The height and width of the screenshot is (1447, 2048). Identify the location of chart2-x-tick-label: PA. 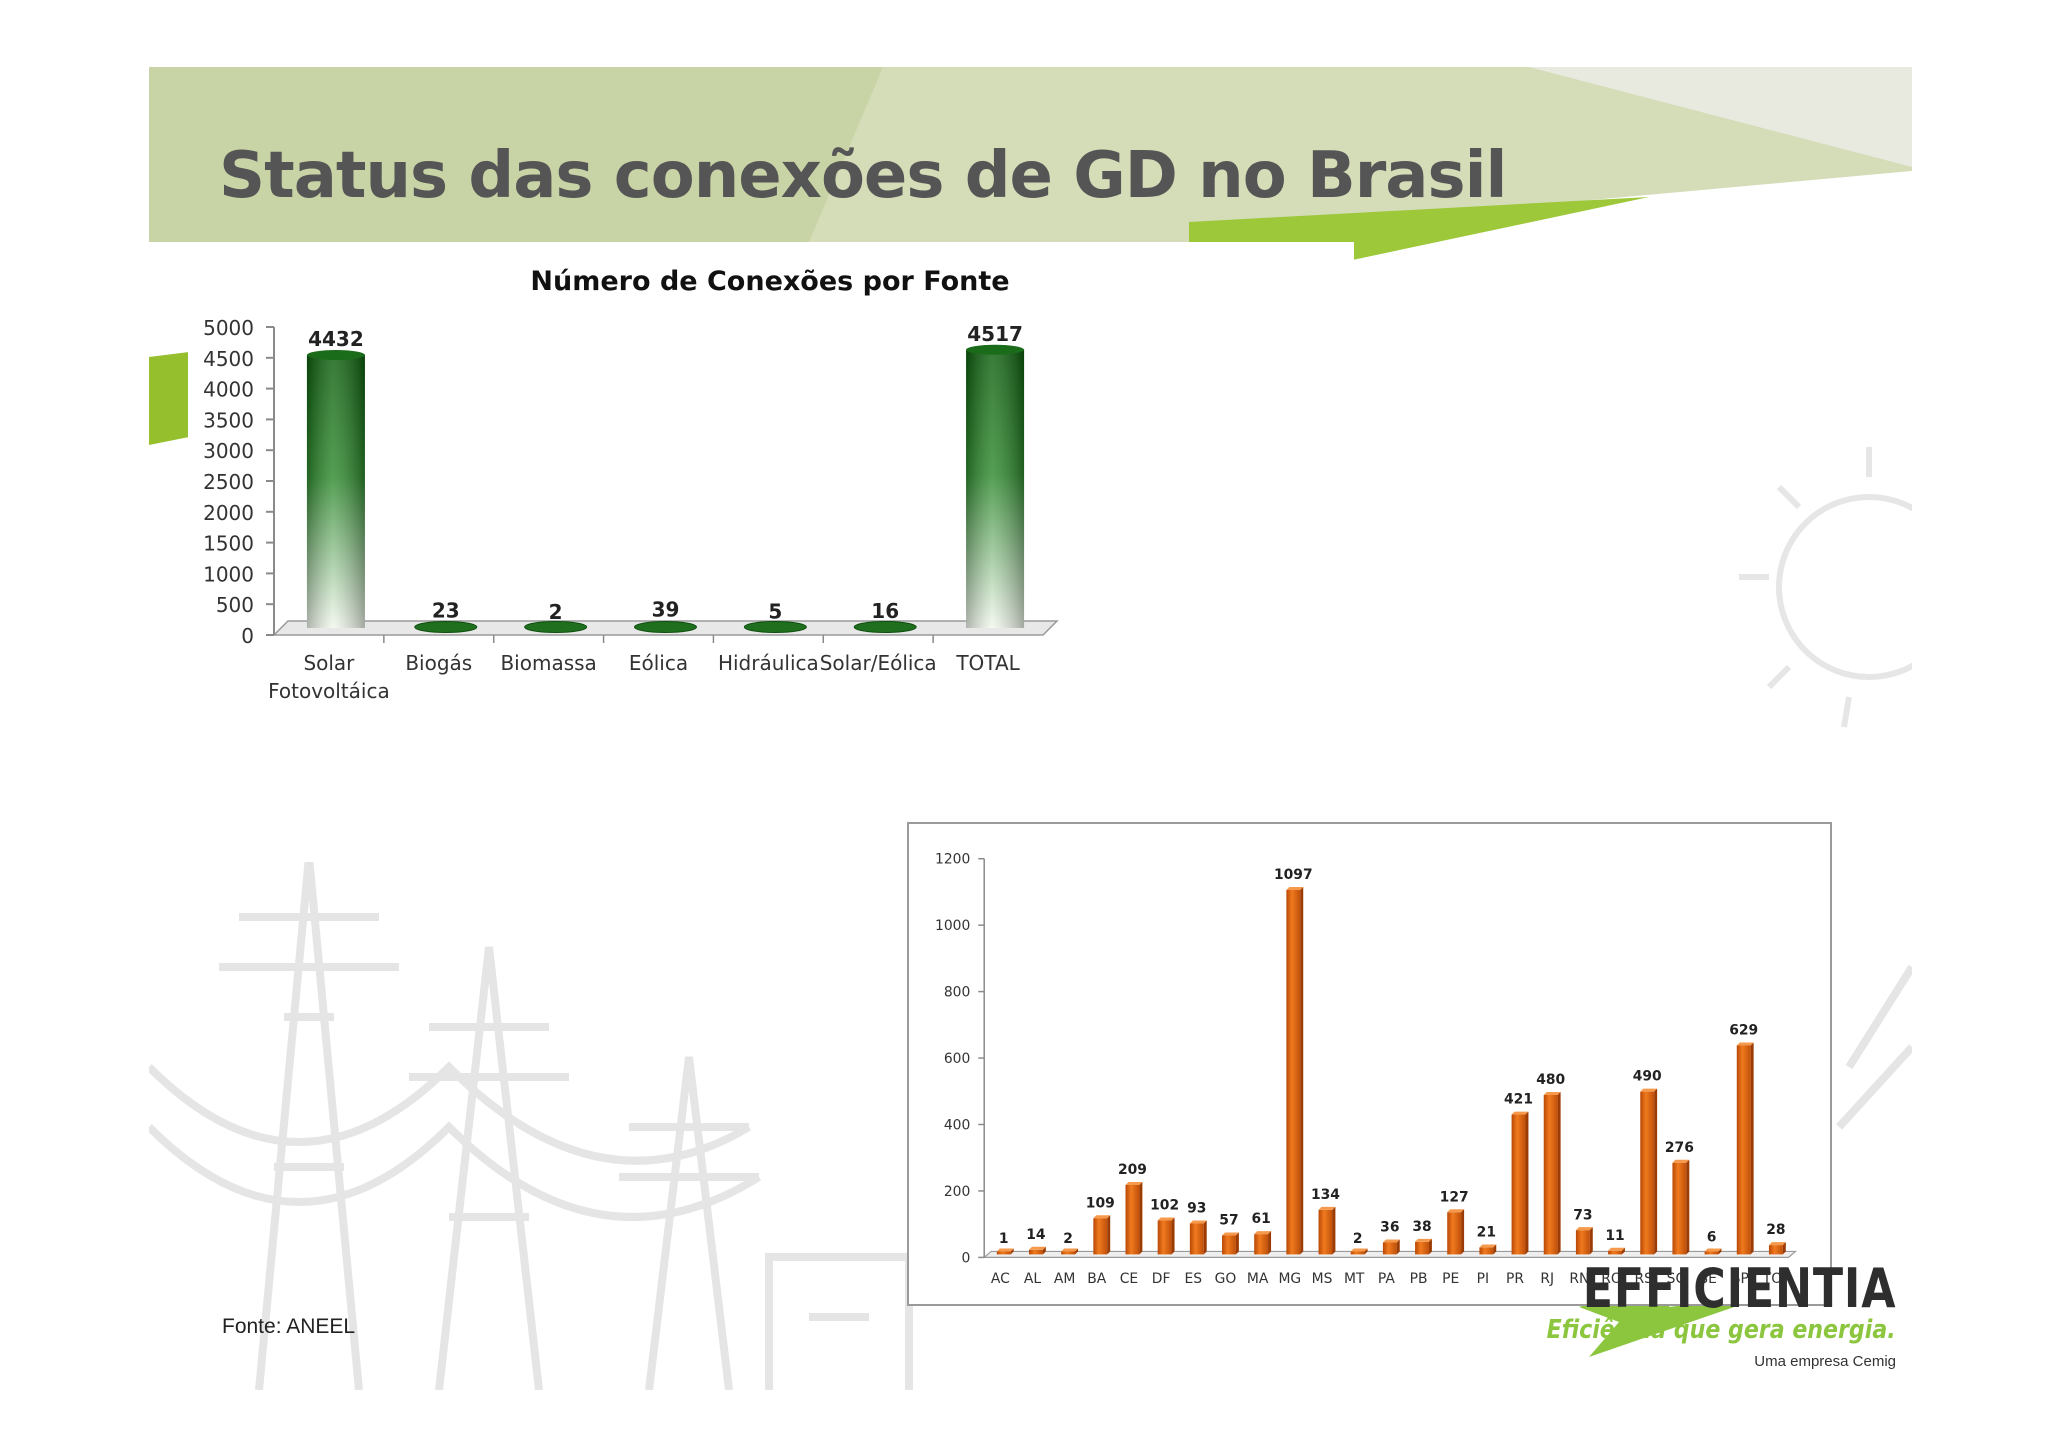
(1386, 1279).